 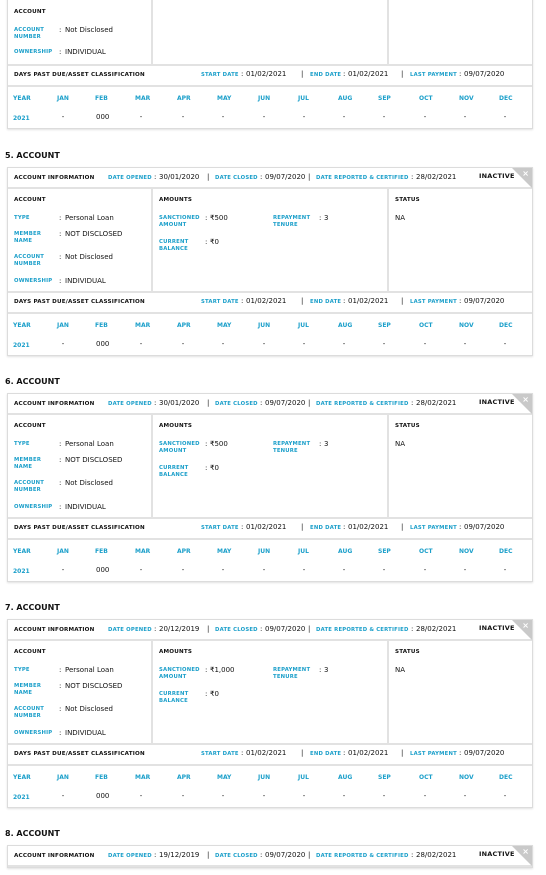 I want to click on info-label: DATE REPORTED & CERTIFIED, so click(x=362, y=856).